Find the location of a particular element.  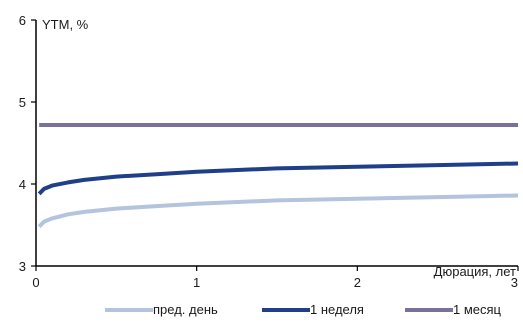

y-tick-label: 5 is located at coordinates (22, 102).